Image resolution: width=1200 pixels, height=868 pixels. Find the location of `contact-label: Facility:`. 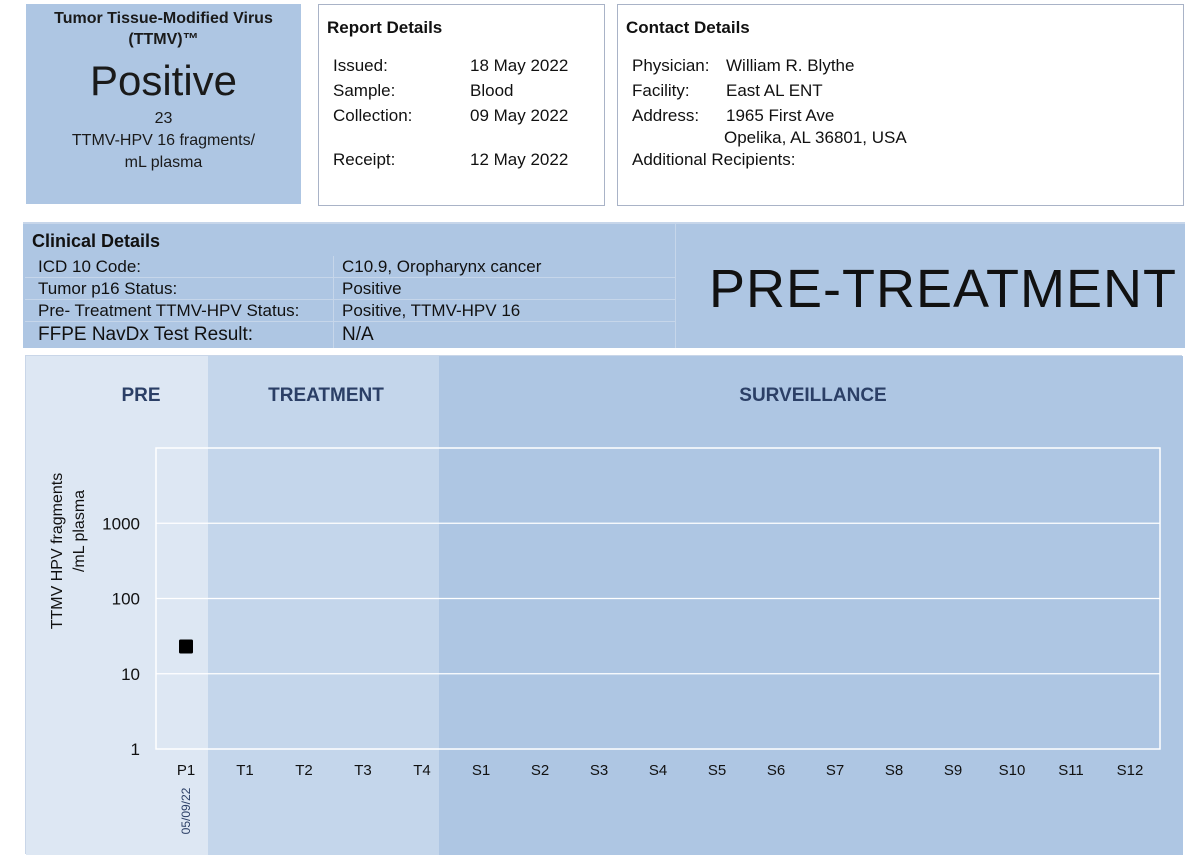

contact-label: Facility: is located at coordinates (661, 90).